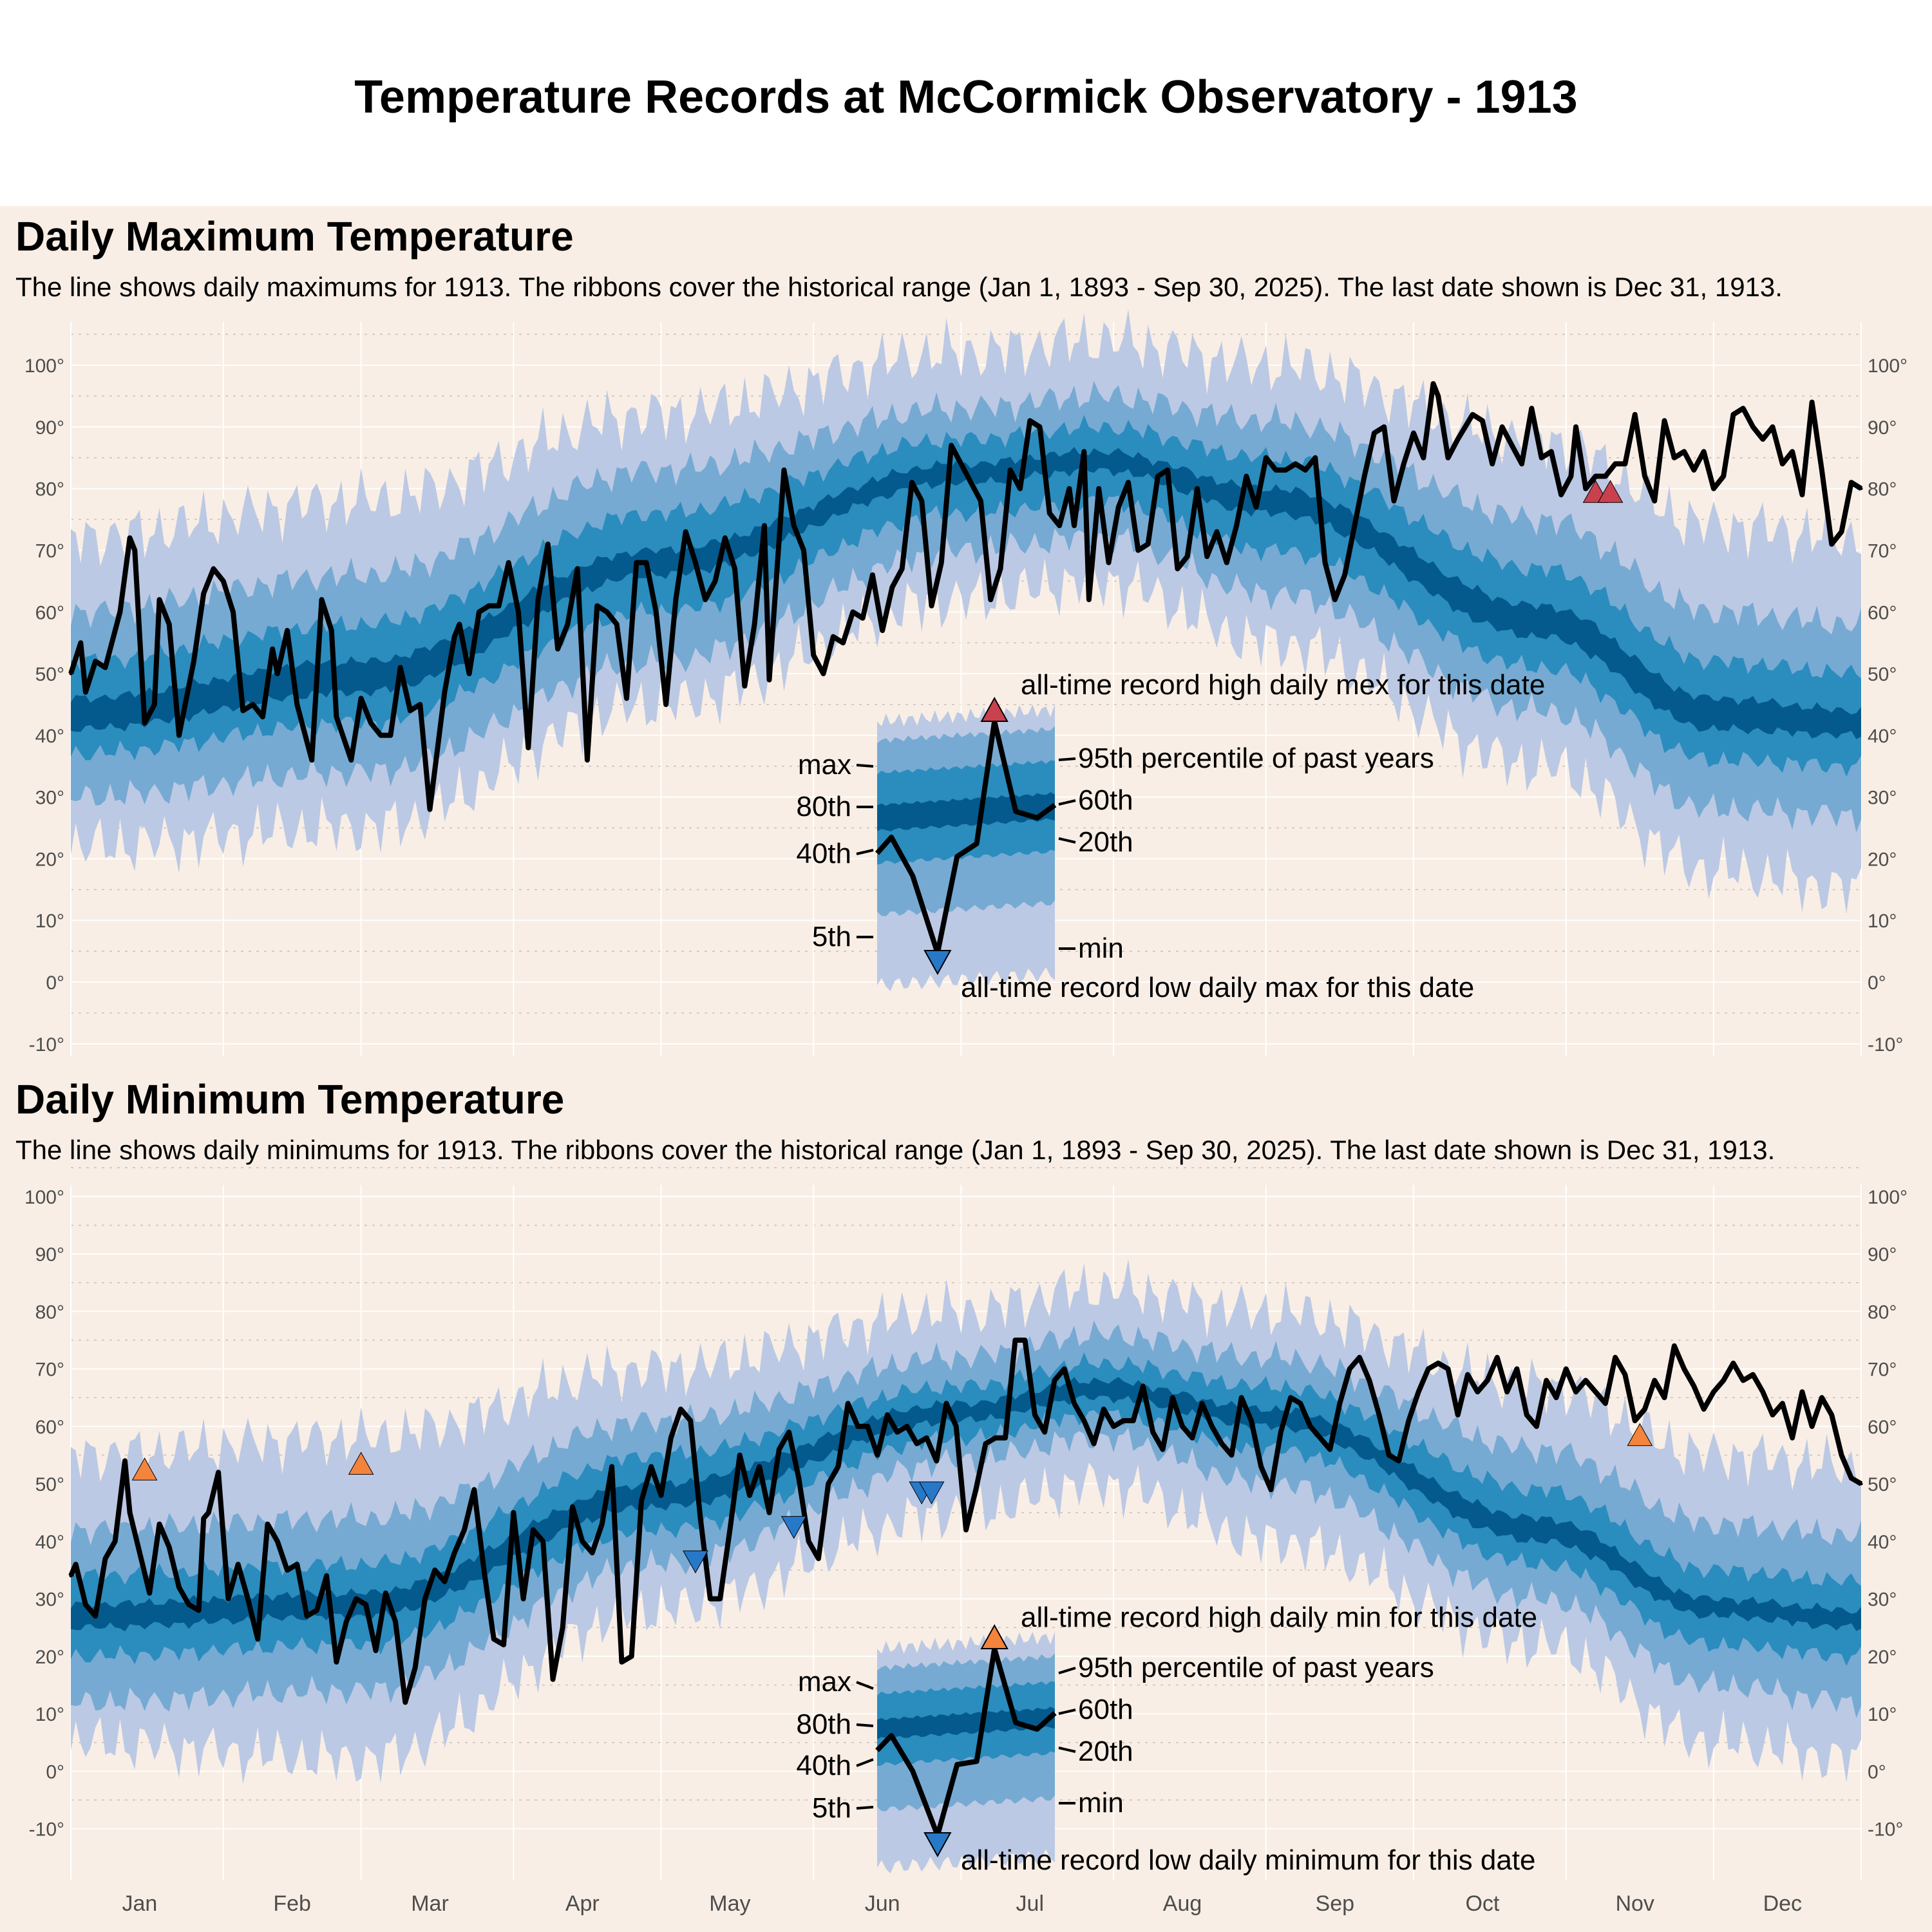 Image resolution: width=1932 pixels, height=1932 pixels. I want to click on record-low-marker, so click(794, 1527).